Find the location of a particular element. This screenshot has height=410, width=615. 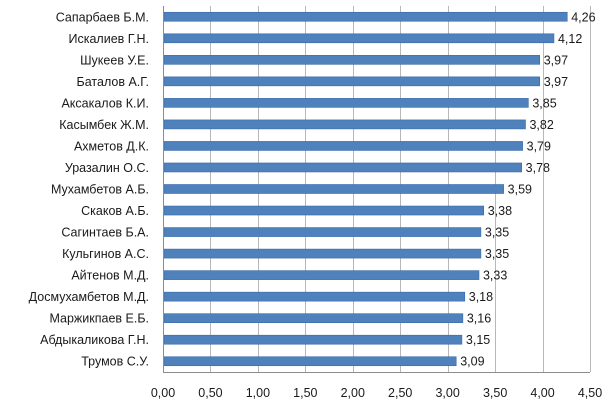

x-tick-label: 1,50 is located at coordinates (305, 393).